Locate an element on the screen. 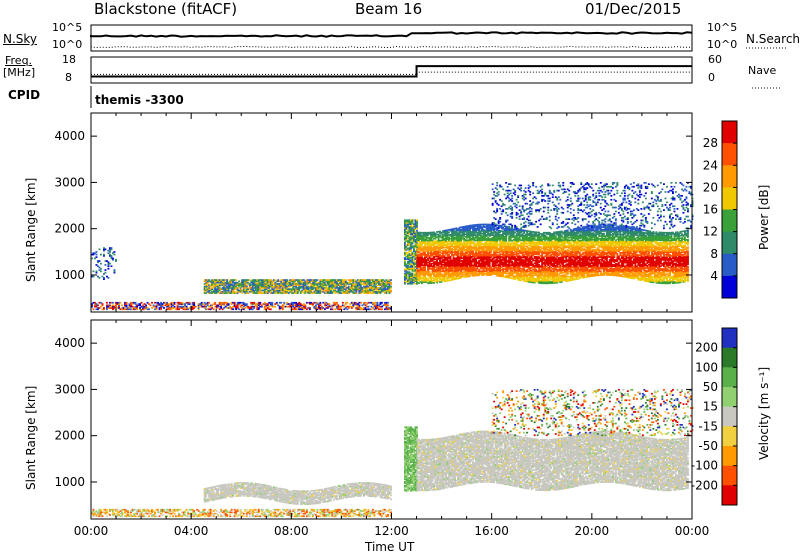  colorbar-tick-label: 200 is located at coordinates (706, 348).